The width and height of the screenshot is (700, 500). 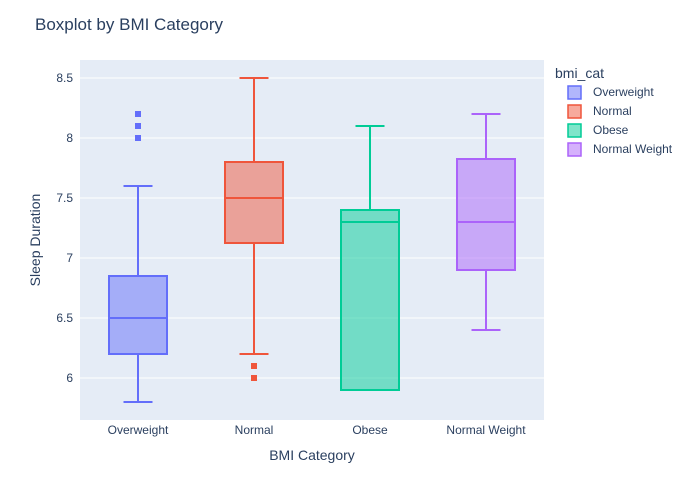 What do you see at coordinates (317, 430) in the screenshot?
I see `x-tick-labels: Overweight Normal Obese Normal Weight` at bounding box center [317, 430].